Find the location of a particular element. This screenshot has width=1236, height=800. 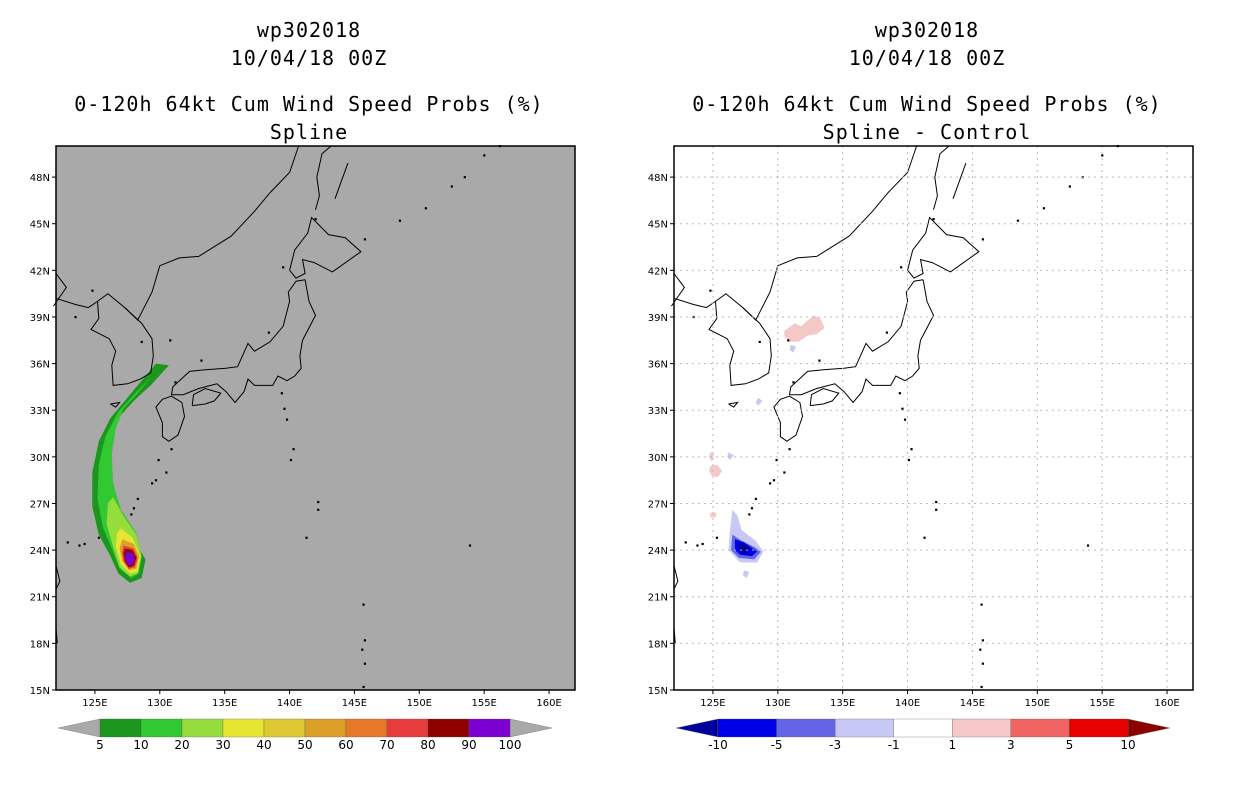

lat-tick-label: 15N is located at coordinates (40, 691).